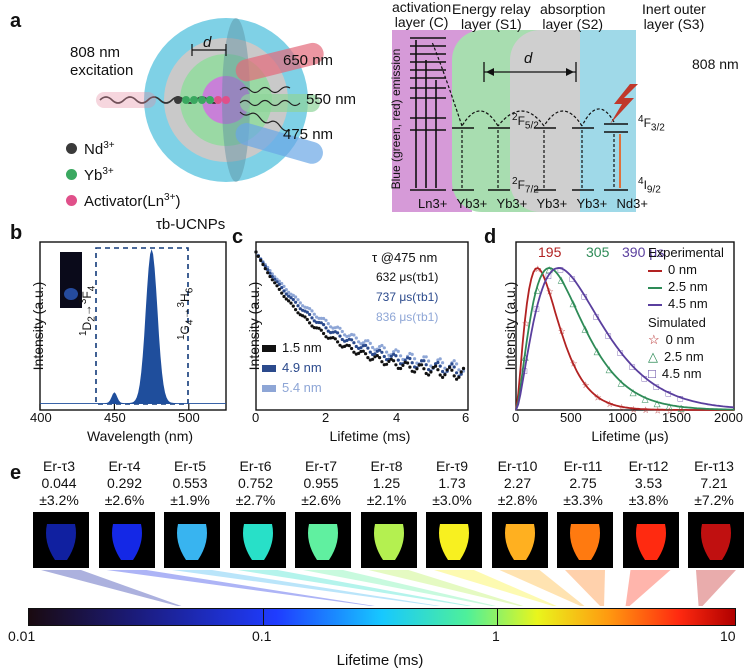 This screenshot has height=672, width=756. Describe the element at coordinates (491, 16) in the screenshot. I see `layer-s1-label: Energy relay layer (S1)` at that location.